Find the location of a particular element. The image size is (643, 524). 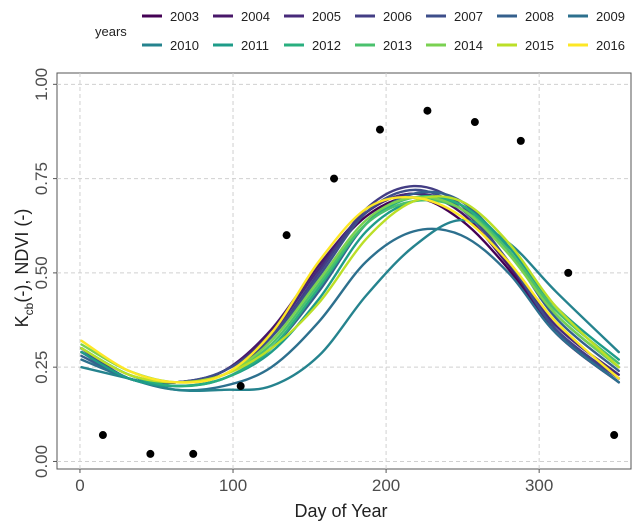

x-tick-label: 0 is located at coordinates (79, 485).